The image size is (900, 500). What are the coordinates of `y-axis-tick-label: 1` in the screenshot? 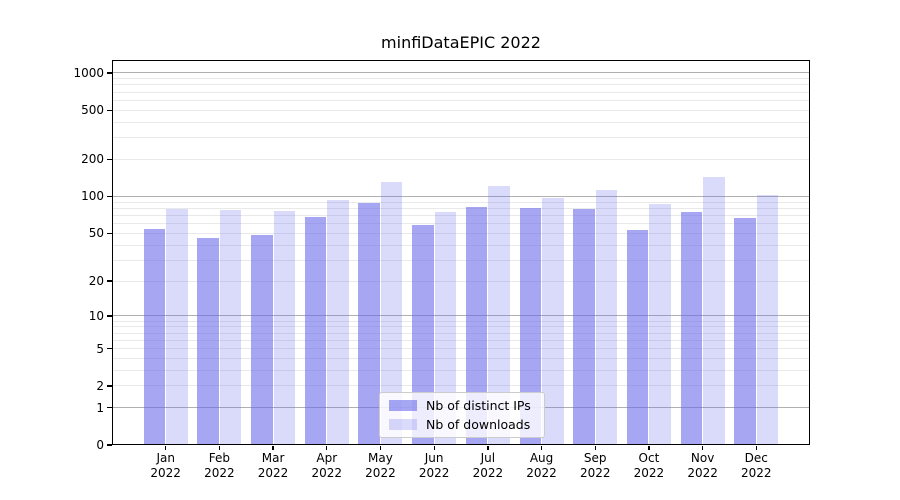 It's located at (100, 407).